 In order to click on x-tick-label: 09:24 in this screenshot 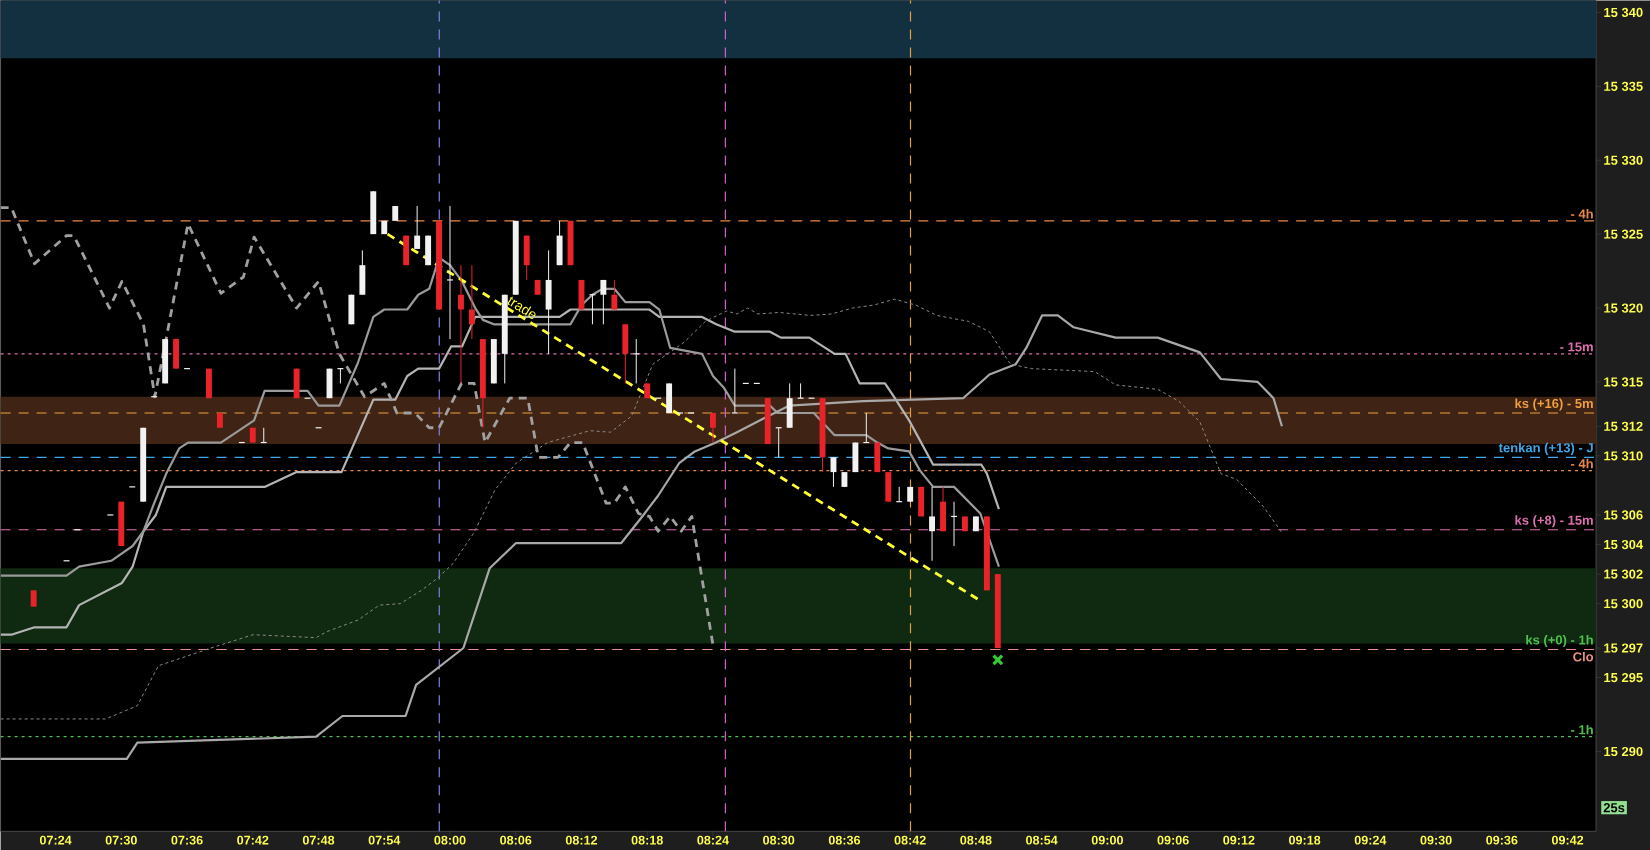, I will do `click(1370, 840)`.